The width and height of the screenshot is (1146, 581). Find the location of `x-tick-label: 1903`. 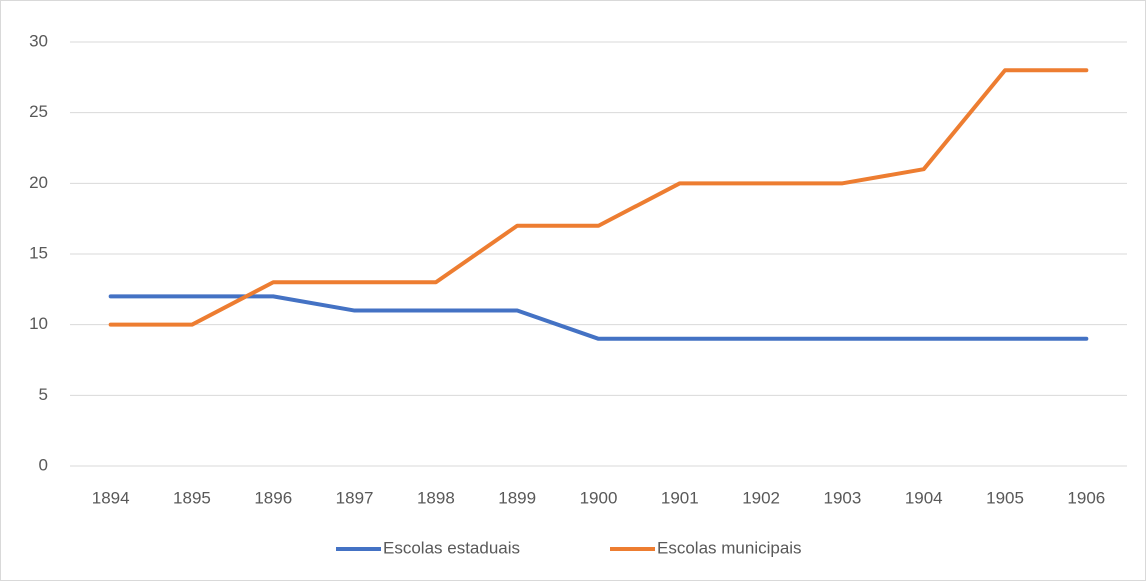

x-tick-label: 1903 is located at coordinates (843, 497).